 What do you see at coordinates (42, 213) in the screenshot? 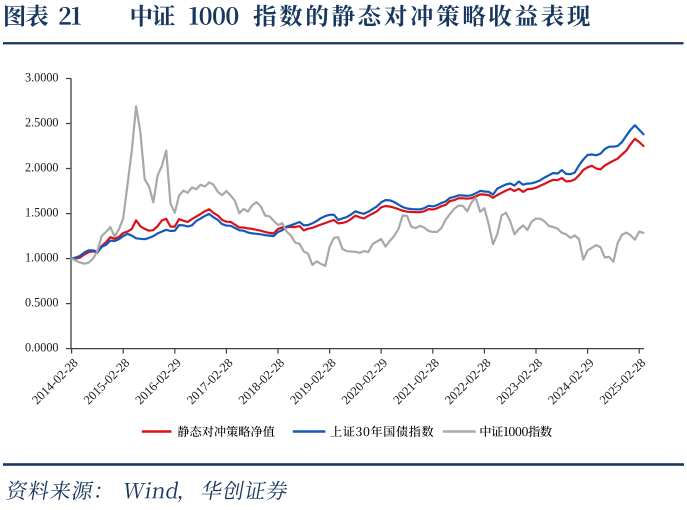
I see `svg-text: 1.5000` at bounding box center [42, 213].